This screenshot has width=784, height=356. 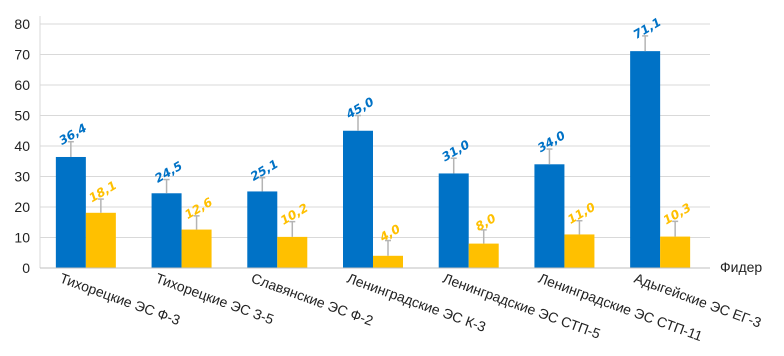 I want to click on x-tick-label: Ленинградские ЭС СТП-5, so click(x=522, y=306).